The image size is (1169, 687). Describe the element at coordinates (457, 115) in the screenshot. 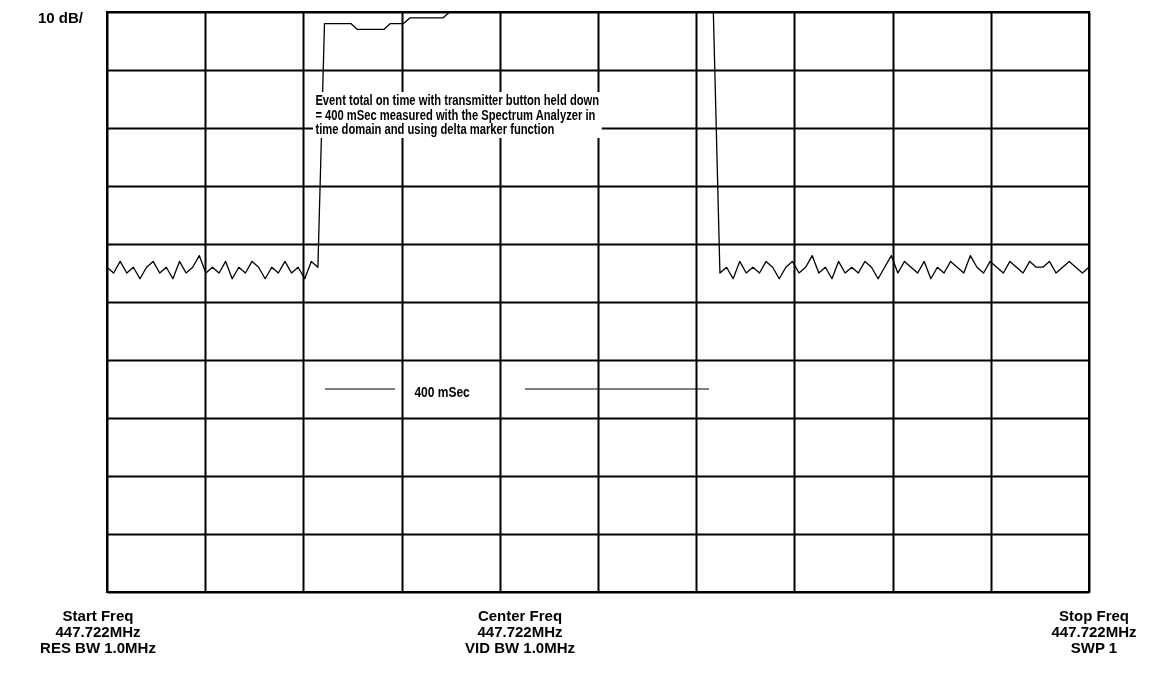

I see `annotation: Event total on time with transmitter button held down = 400 mSec measured with the Spectrum Analyzer in time domain and using delta marker function` at that location.